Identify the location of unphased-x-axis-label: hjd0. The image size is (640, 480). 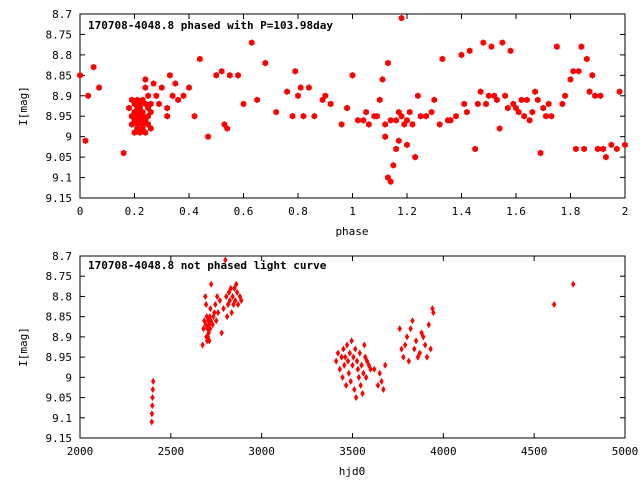
(352, 471).